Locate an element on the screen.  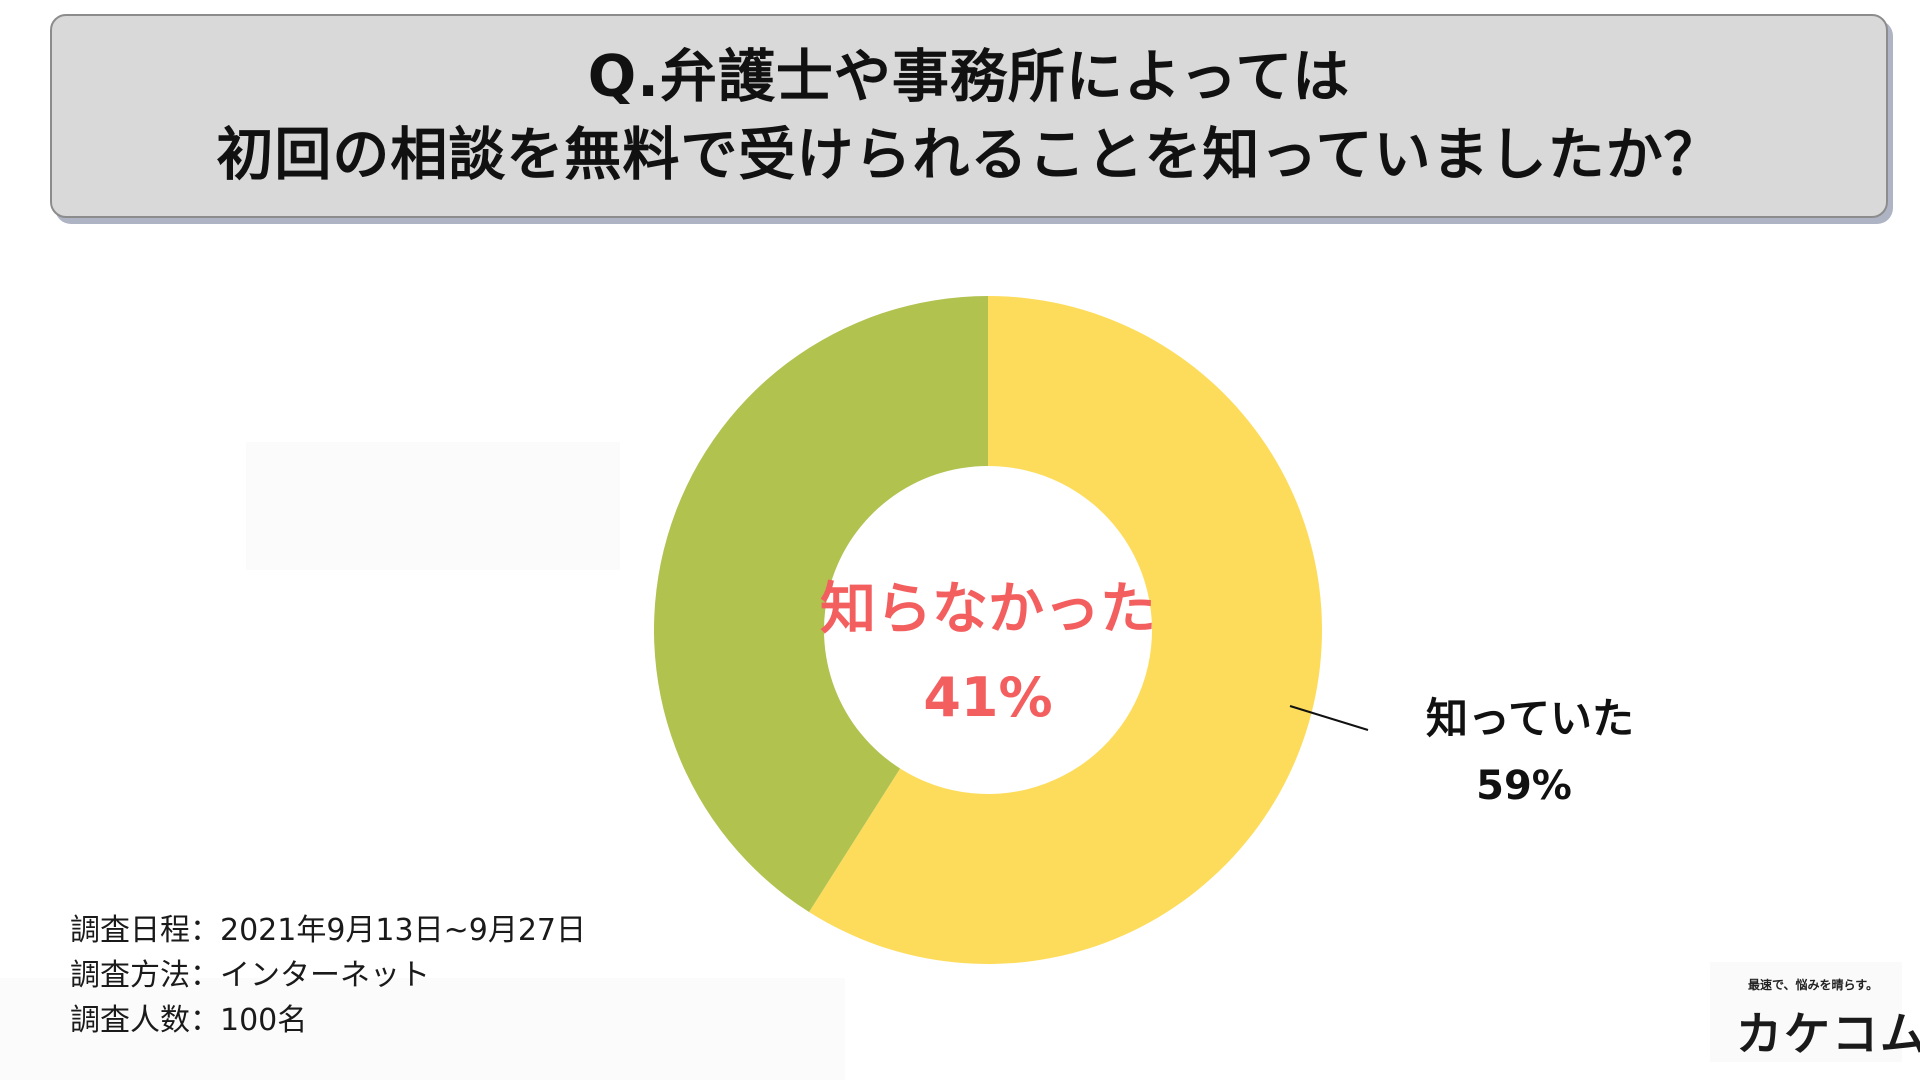
survey-date: 調査日程：2021年9月13日~9月27日 is located at coordinates (328, 930).